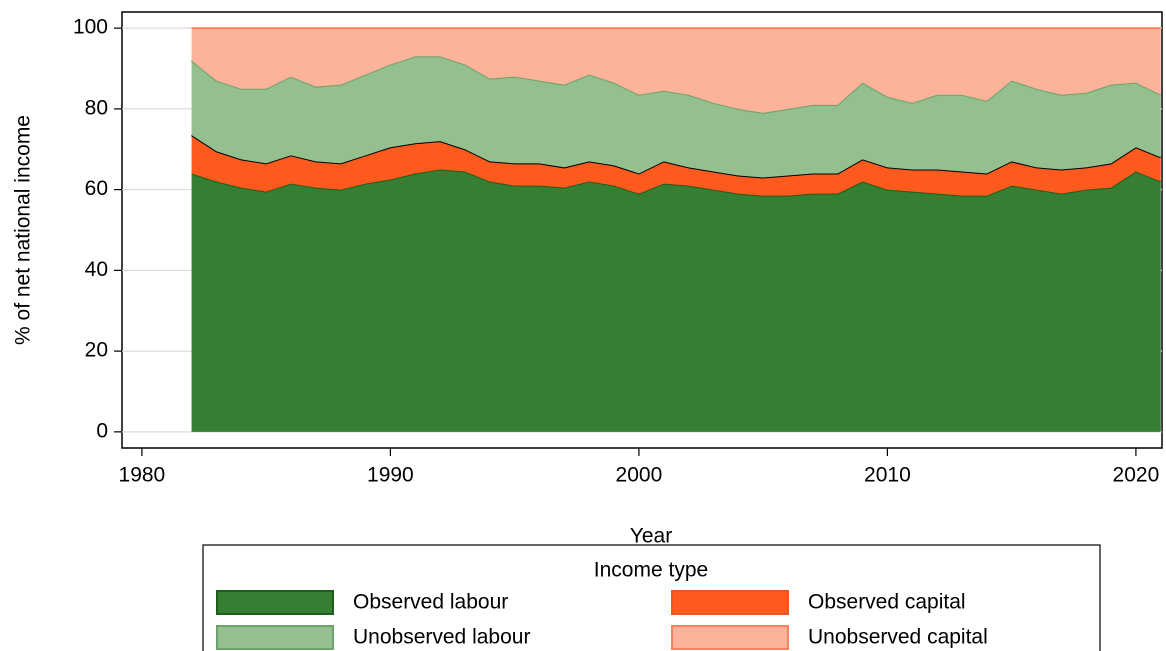 This screenshot has width=1166, height=651. What do you see at coordinates (651, 570) in the screenshot?
I see `legend-title: Income type` at bounding box center [651, 570].